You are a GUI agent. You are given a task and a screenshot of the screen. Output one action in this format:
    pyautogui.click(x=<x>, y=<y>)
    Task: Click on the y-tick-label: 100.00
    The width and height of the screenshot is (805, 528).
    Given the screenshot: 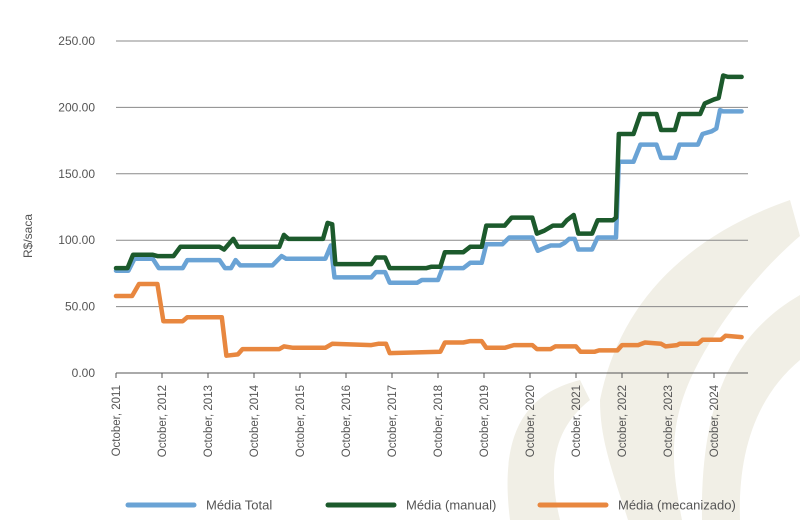 What is the action you would take?
    pyautogui.click(x=76, y=240)
    